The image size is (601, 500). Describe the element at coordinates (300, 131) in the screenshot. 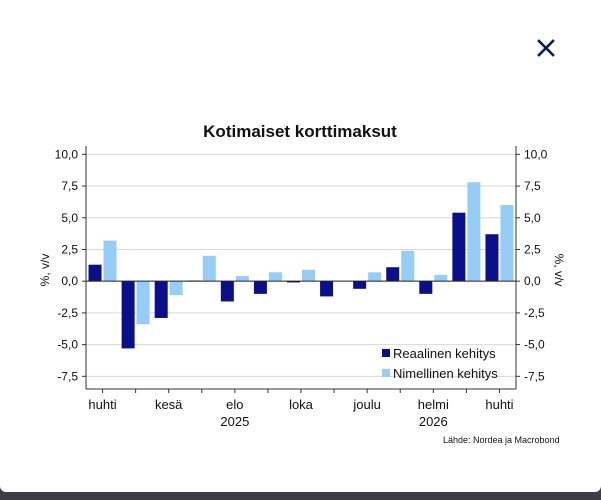

I see `chart-title: Kotimaiset korttimaksut` at that location.